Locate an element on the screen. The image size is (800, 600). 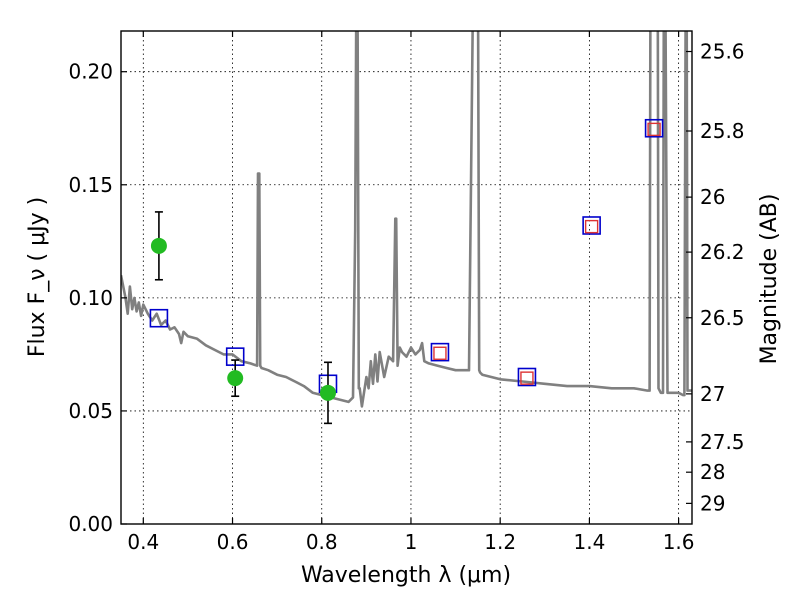
x-tick-label: 1.2 is located at coordinates (500, 542).